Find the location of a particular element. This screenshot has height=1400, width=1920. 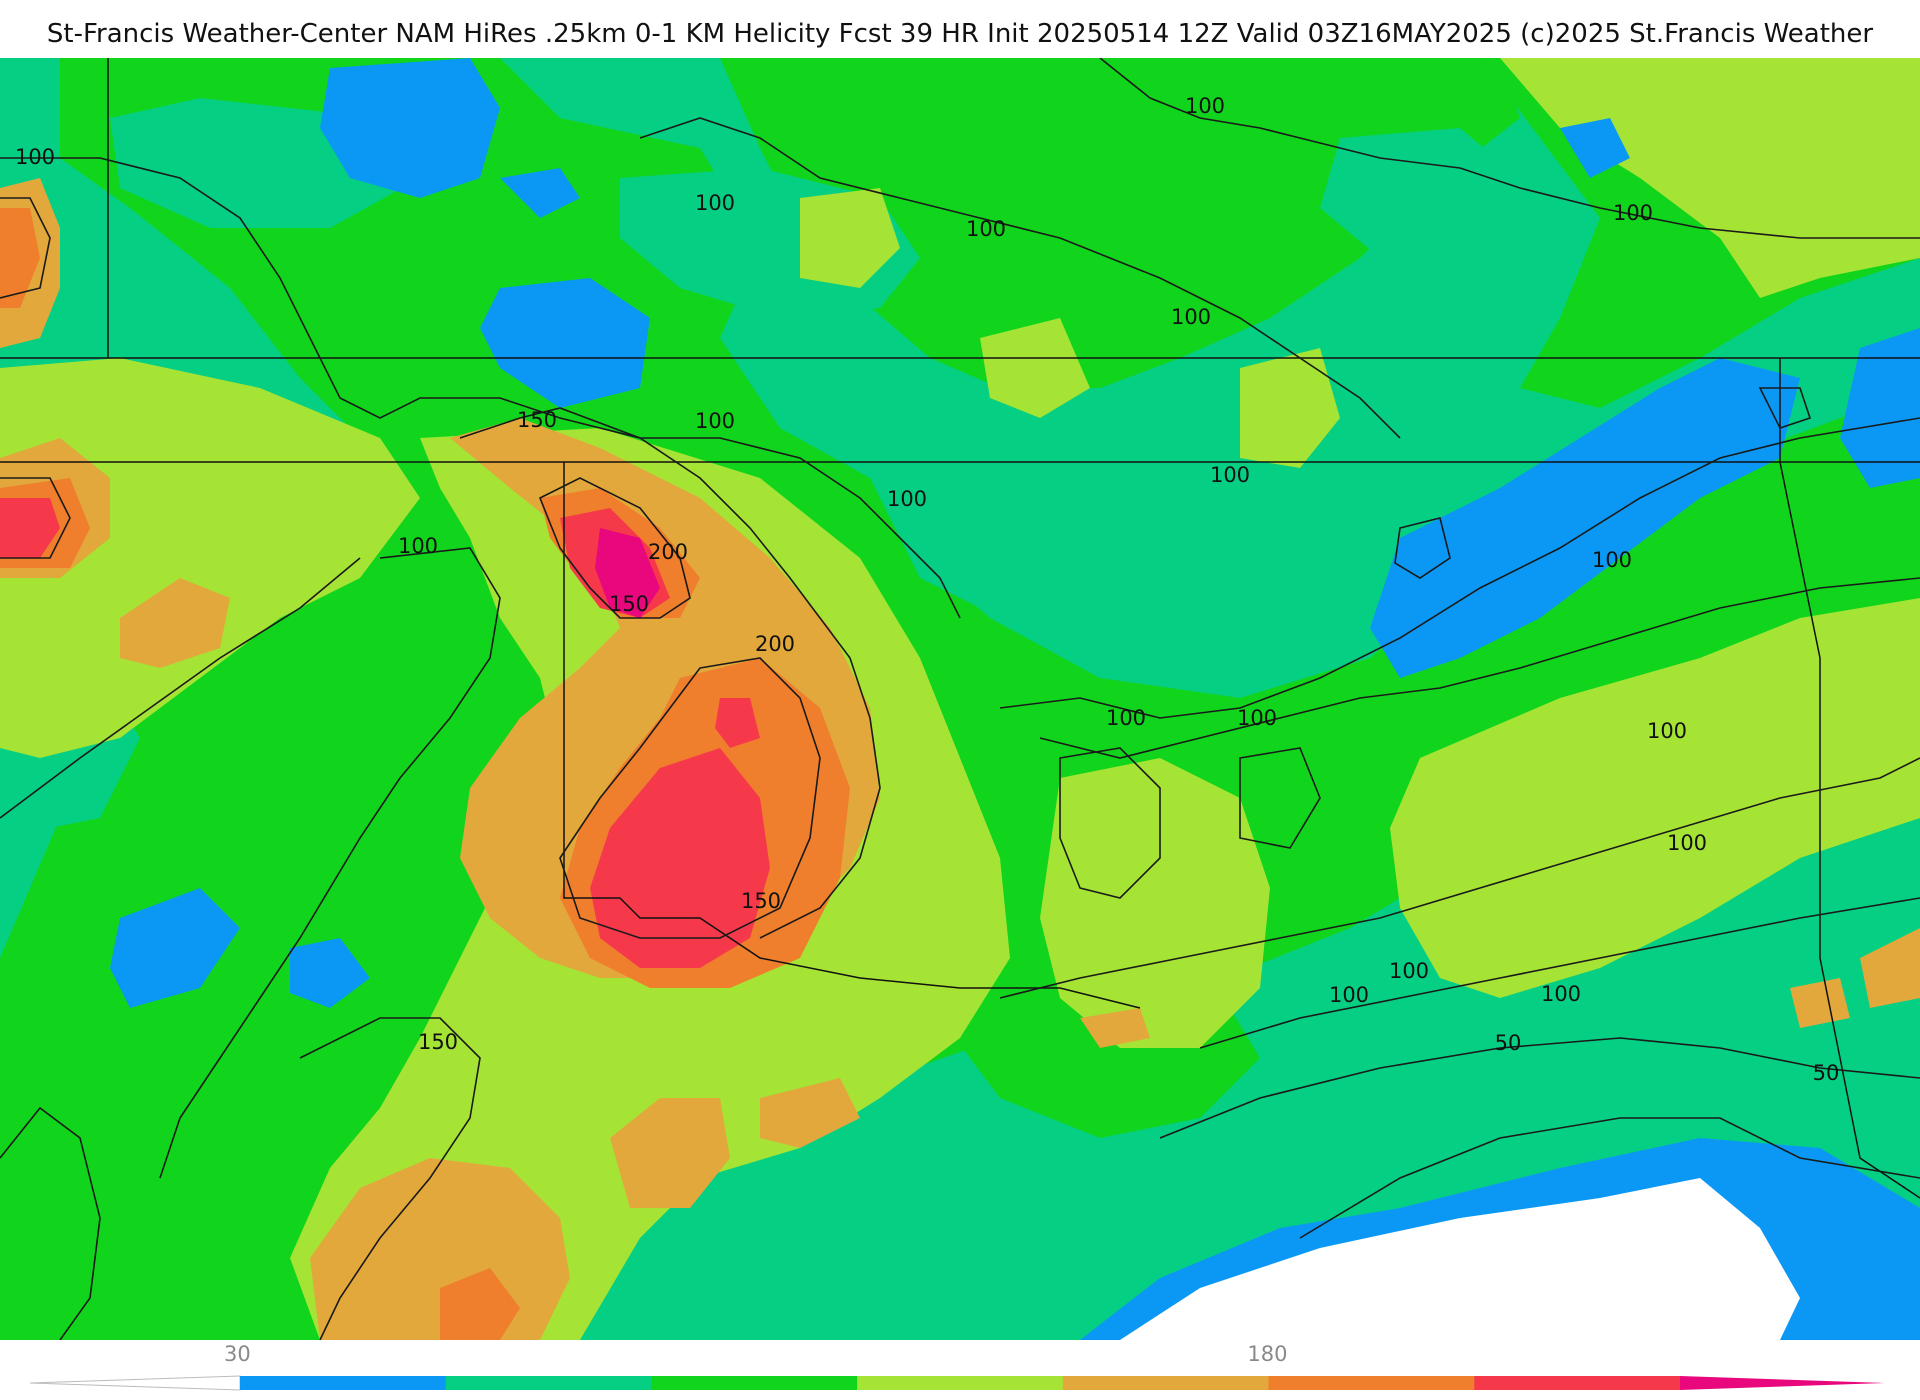

color-legend: 30 180 is located at coordinates (960, 1370).